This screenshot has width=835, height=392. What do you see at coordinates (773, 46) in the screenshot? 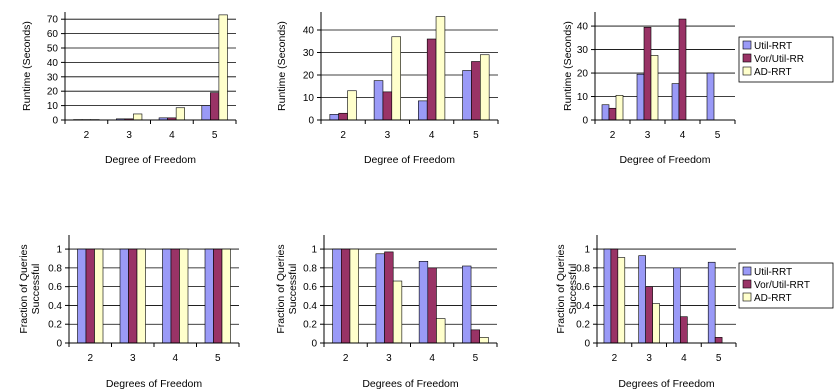
I see `legend-label: Util-RRT` at bounding box center [773, 46].